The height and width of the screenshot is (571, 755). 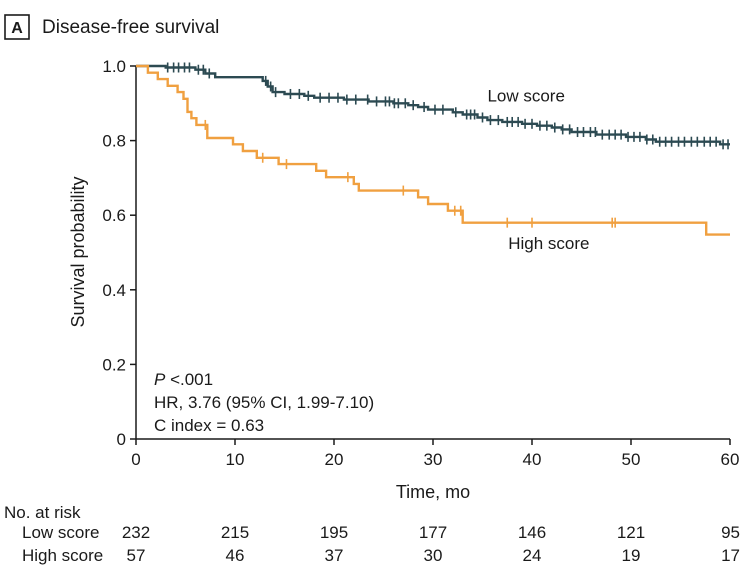 I want to click on risk-value-high-score: 30, so click(x=433, y=555).